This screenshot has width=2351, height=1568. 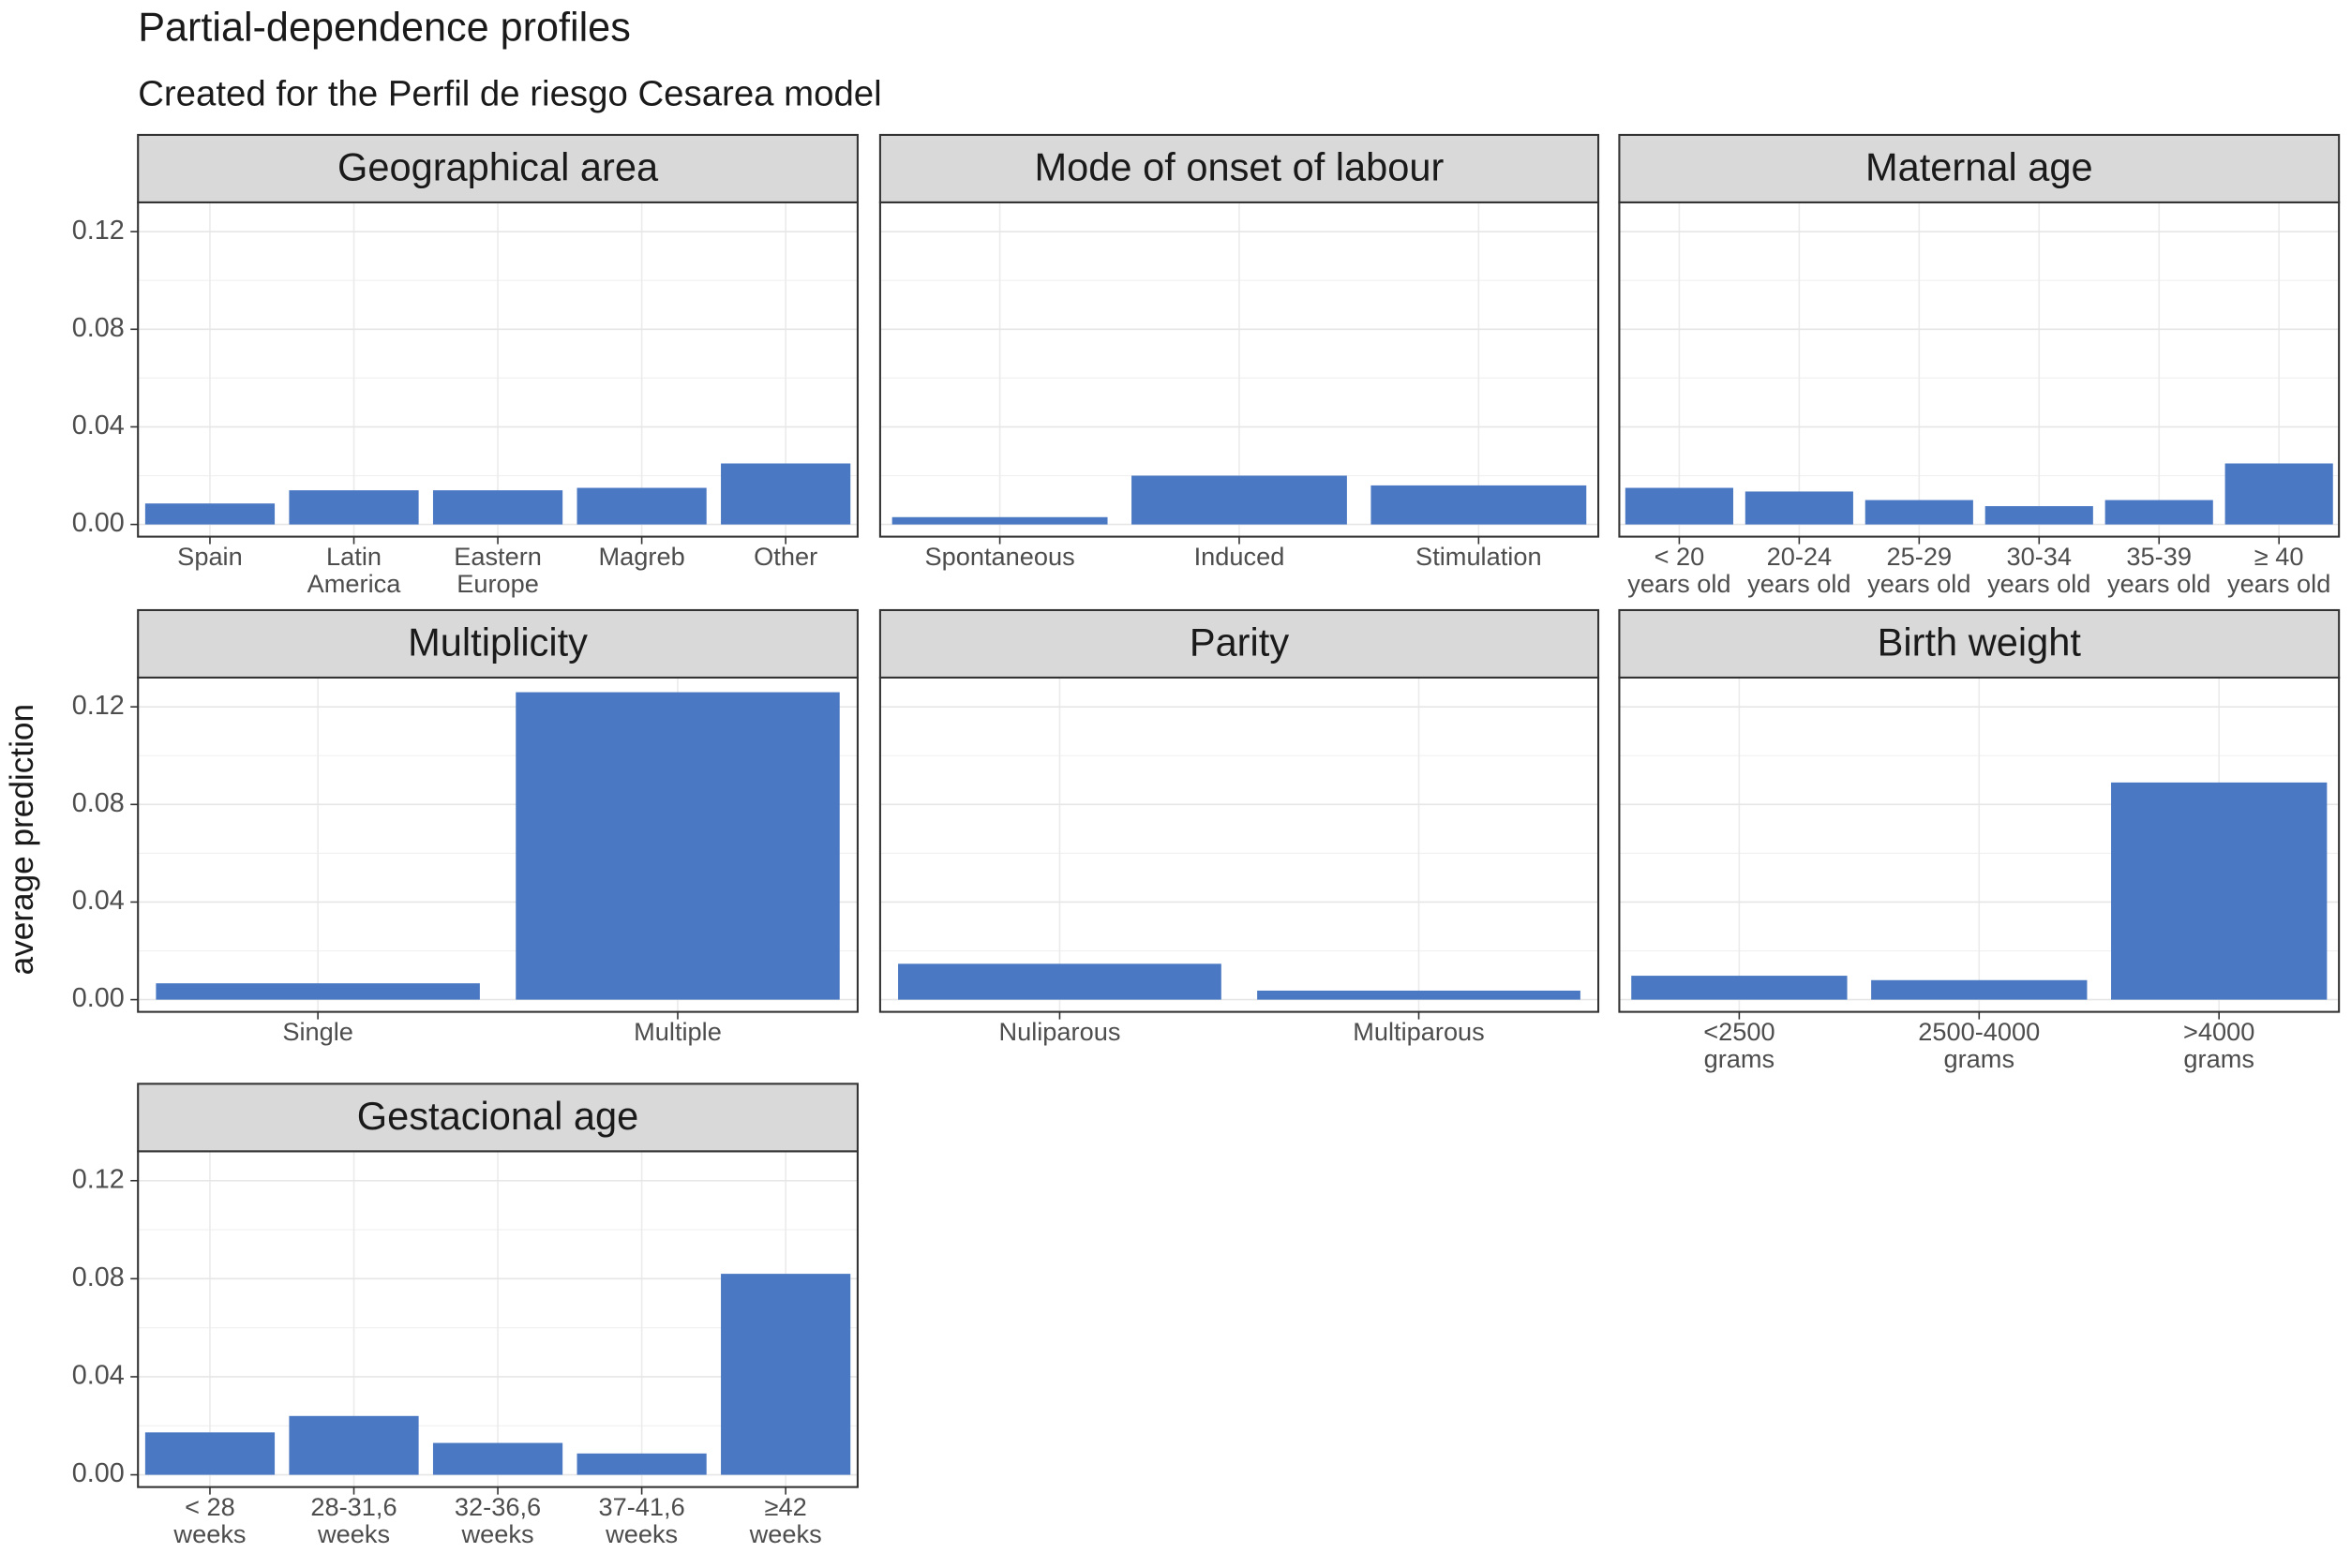 I want to click on x-tick-label-box: Spain, so click(x=210, y=558).